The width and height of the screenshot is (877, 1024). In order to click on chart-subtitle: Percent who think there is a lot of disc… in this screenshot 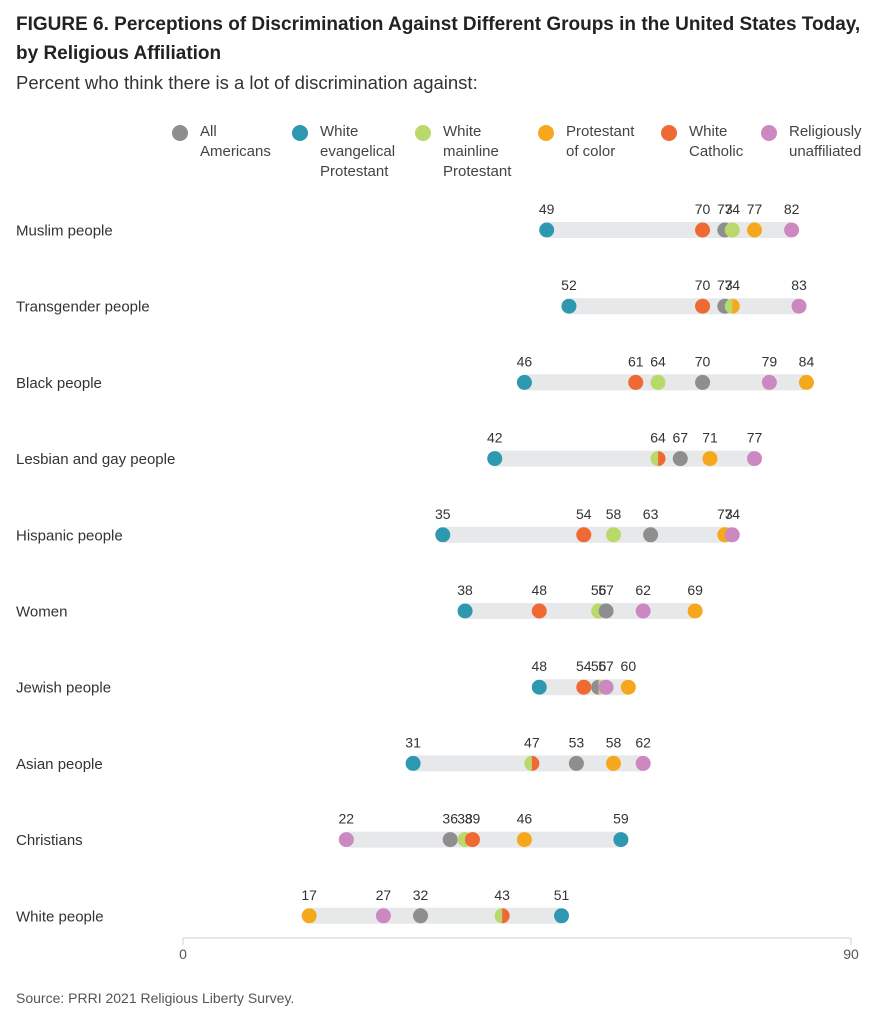, I will do `click(247, 82)`.